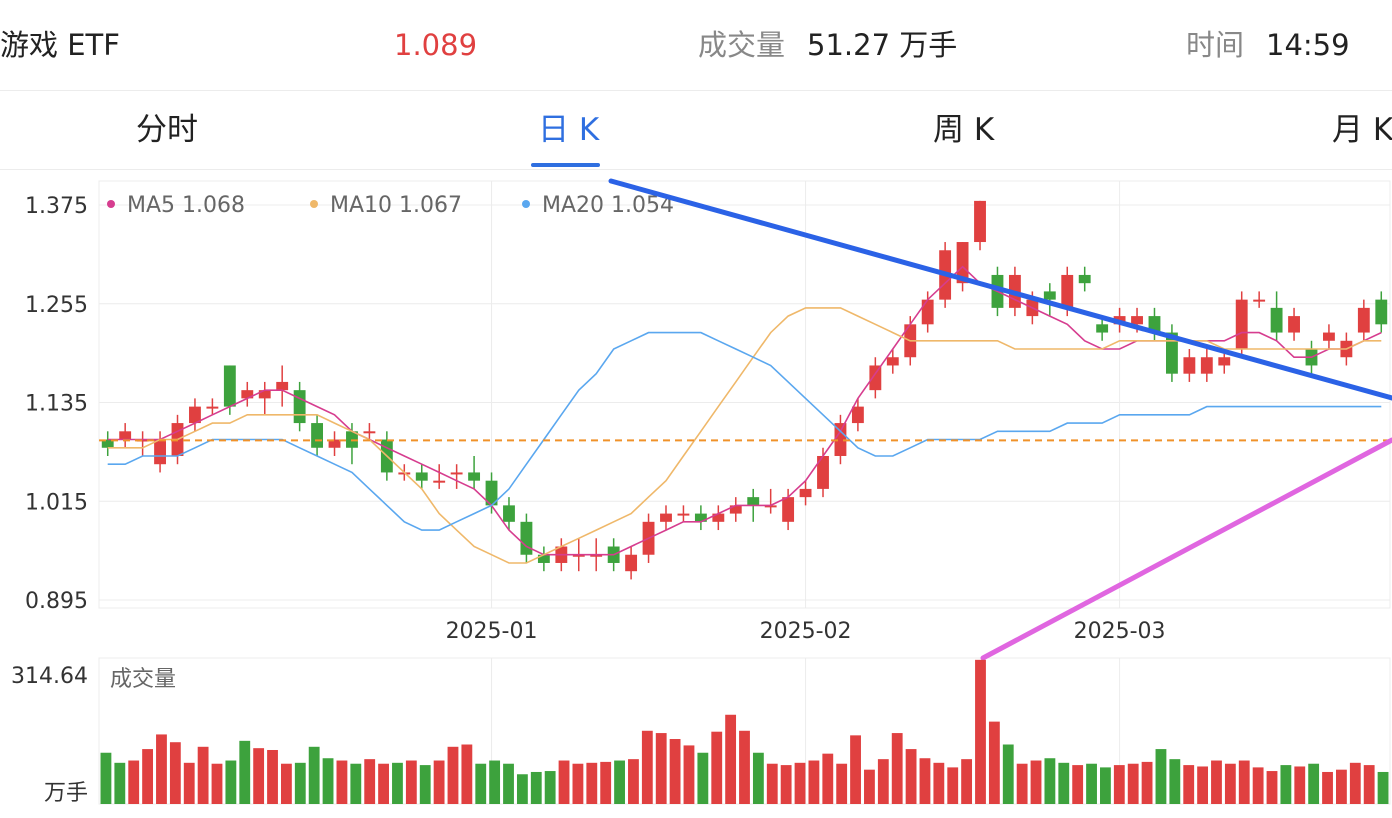 The width and height of the screenshot is (1392, 818). What do you see at coordinates (1362, 130) in the screenshot?
I see `tab-monthly-k: 月 K` at bounding box center [1362, 130].